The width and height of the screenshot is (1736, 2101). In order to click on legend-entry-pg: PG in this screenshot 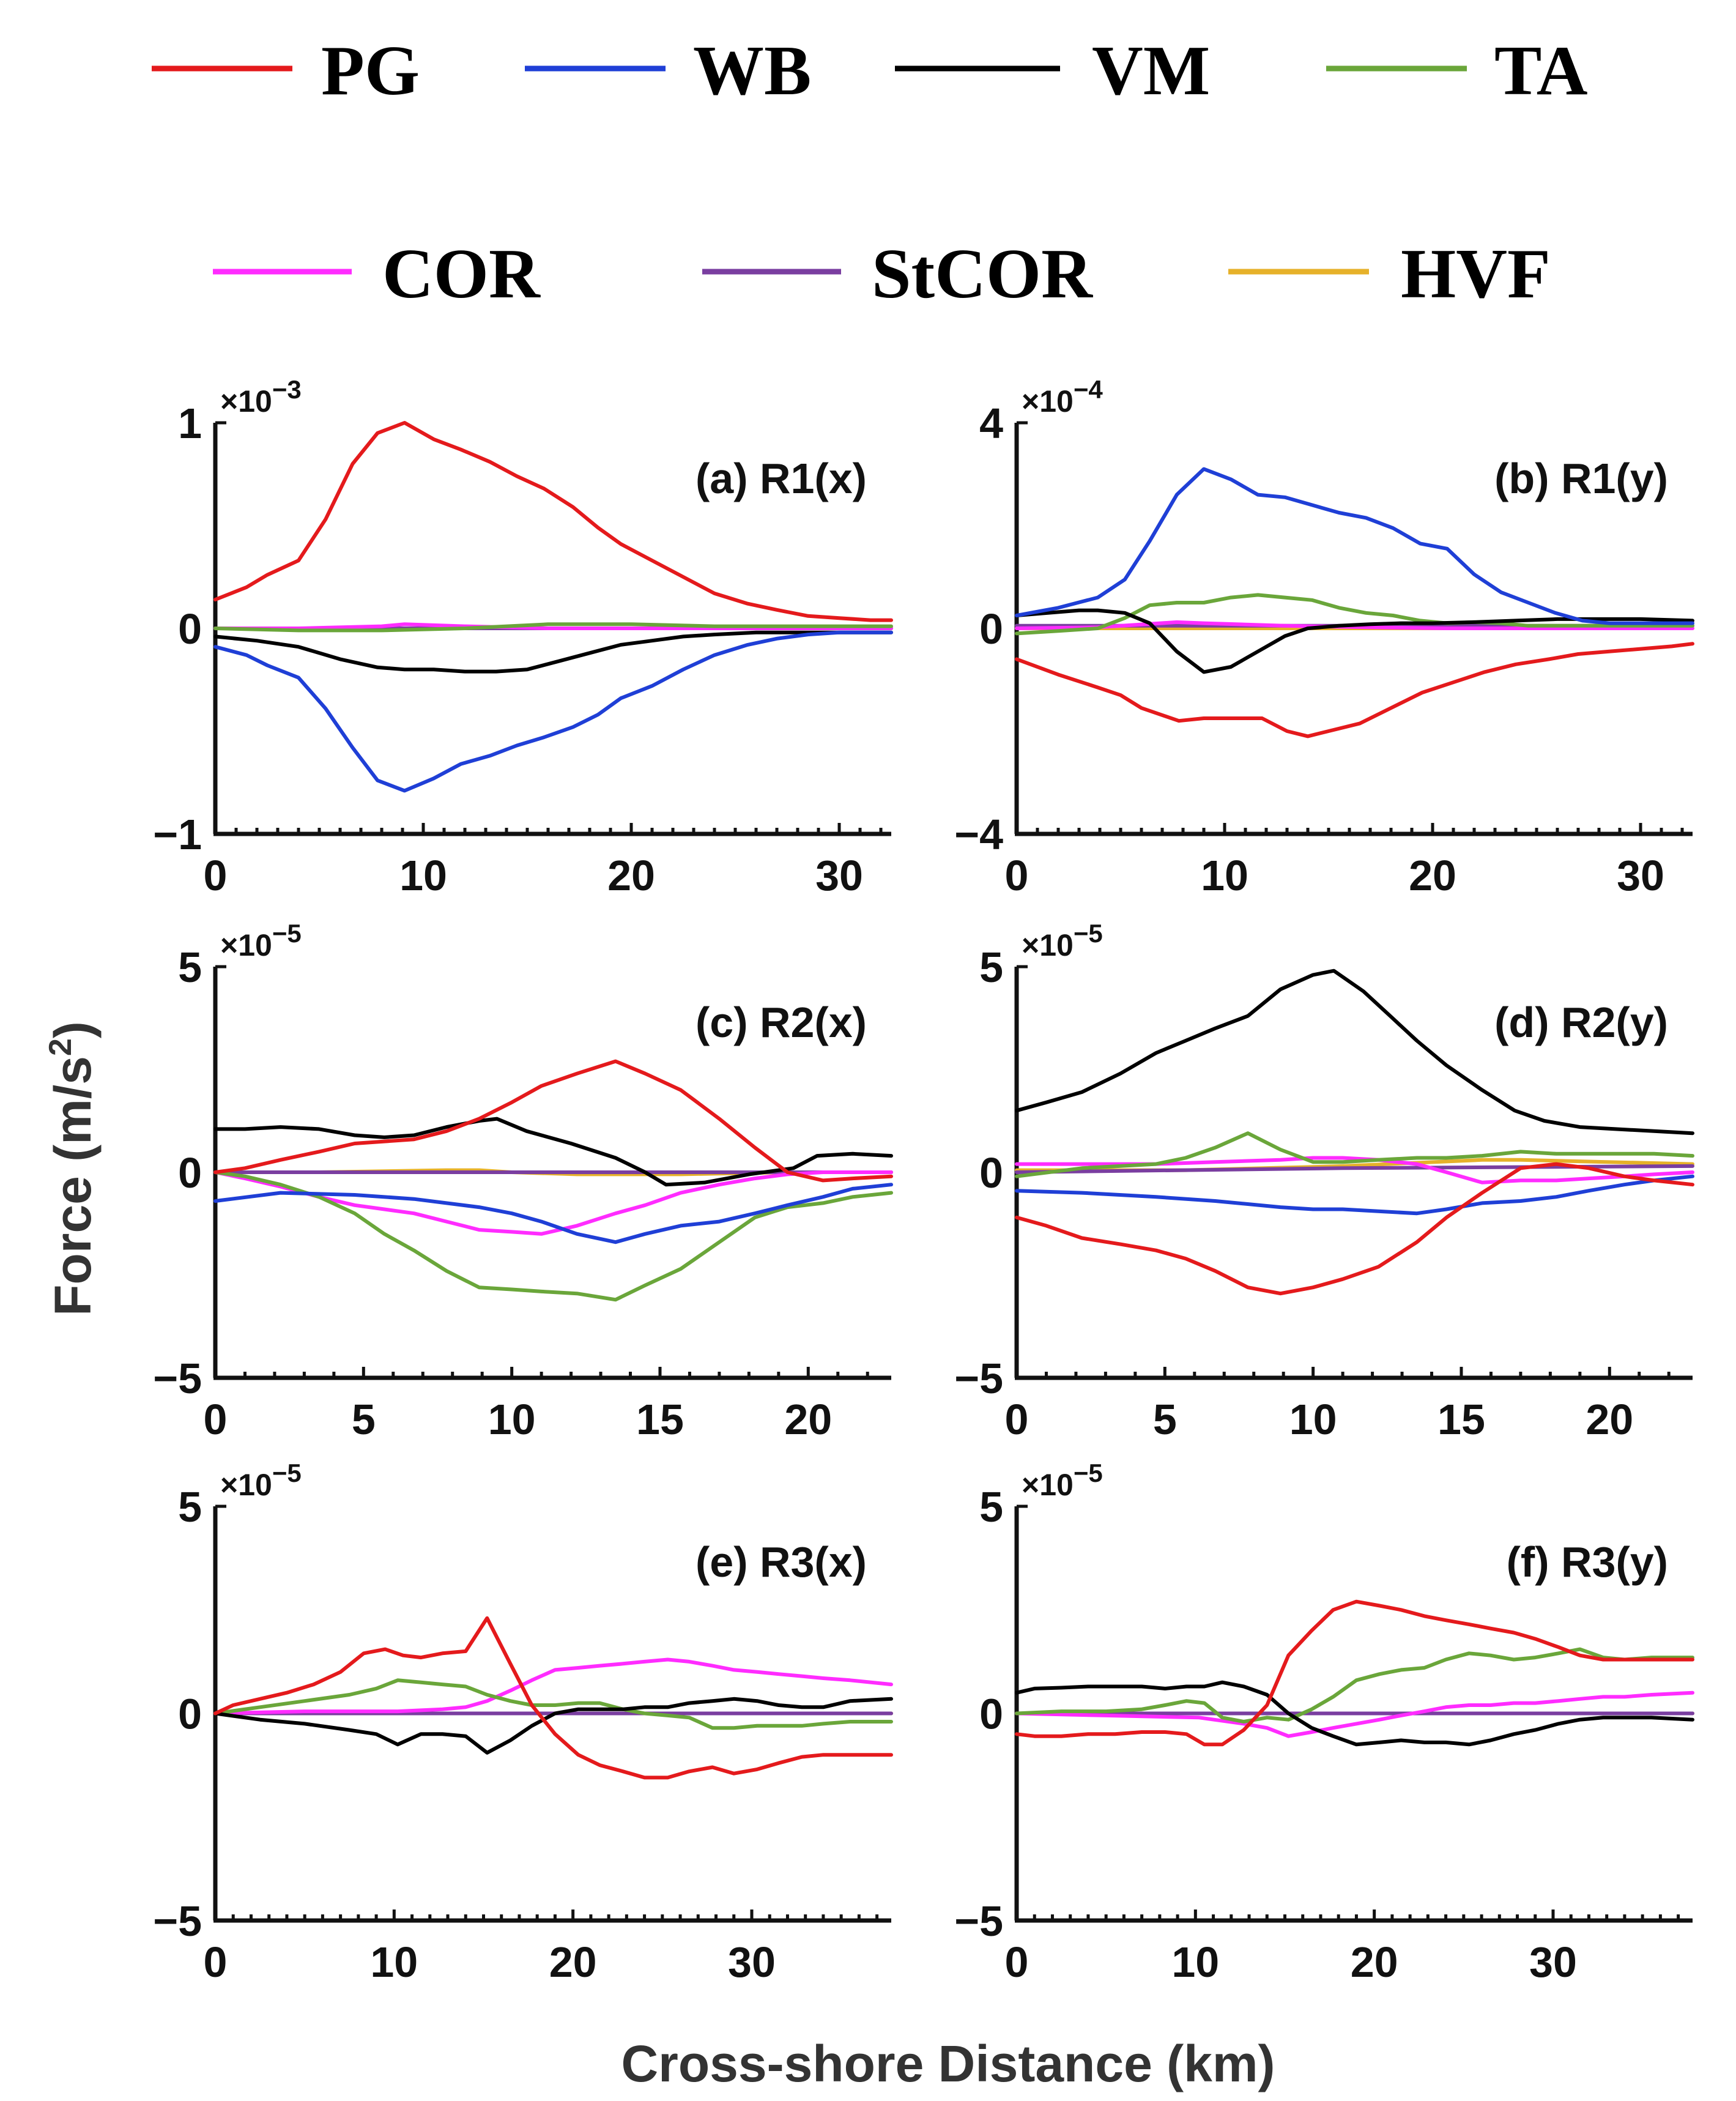, I will do `click(286, 71)`.